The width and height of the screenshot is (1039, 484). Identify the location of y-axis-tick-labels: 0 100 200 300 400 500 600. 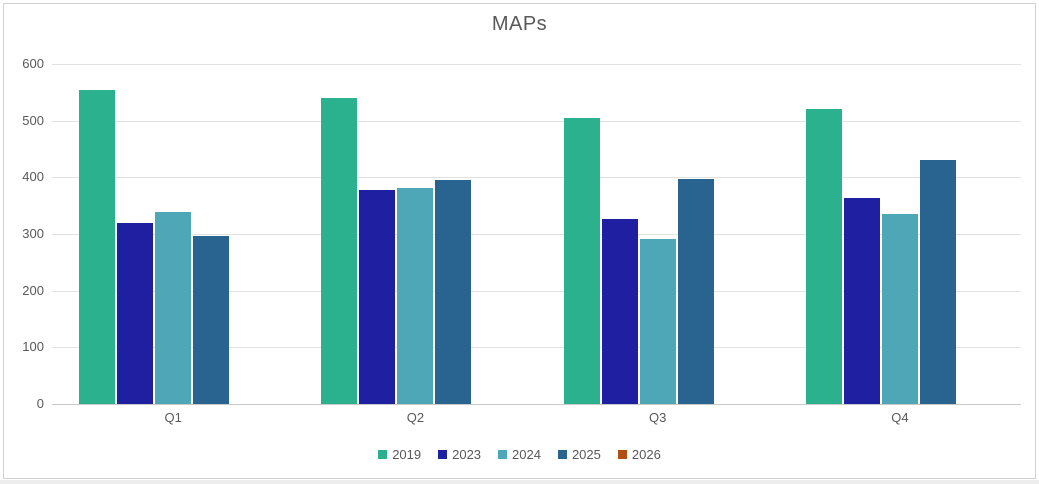
(22, 233).